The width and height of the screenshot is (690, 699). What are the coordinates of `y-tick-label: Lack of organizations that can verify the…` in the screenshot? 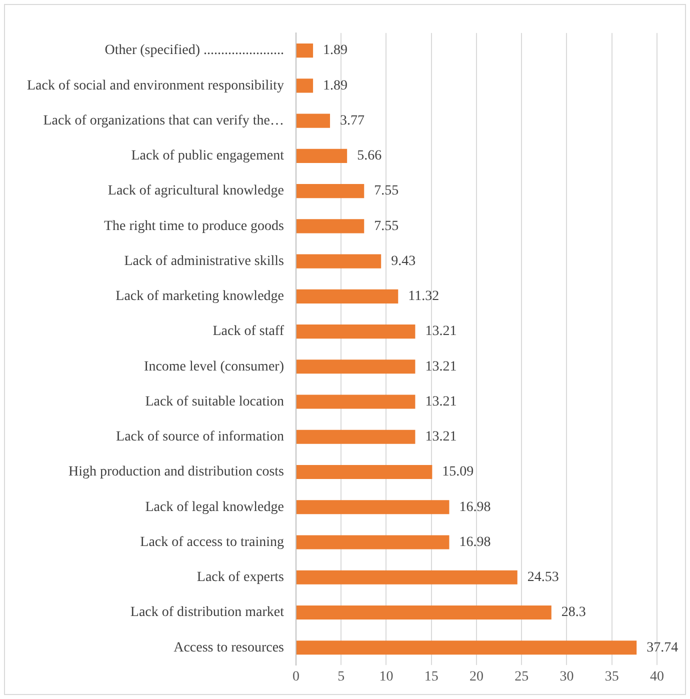 It's located at (163, 120).